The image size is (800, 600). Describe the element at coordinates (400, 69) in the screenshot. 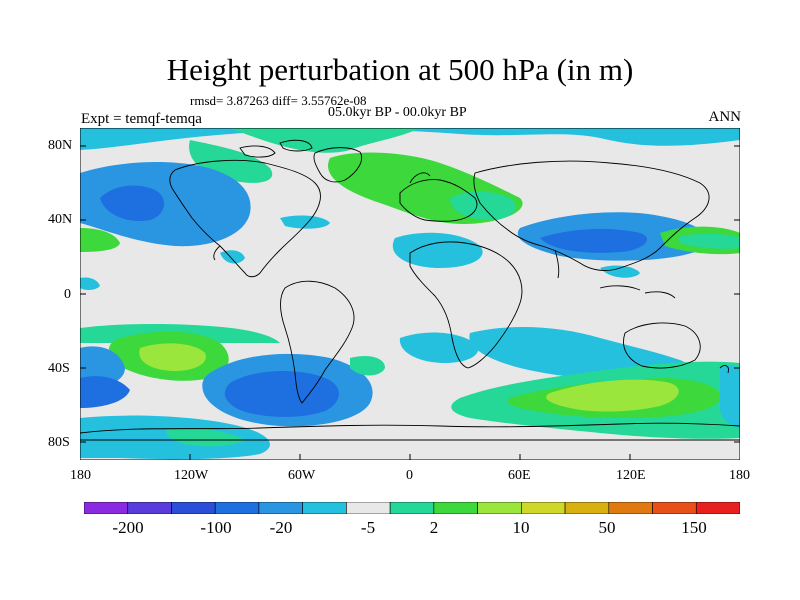

I see `map-title: Height perturbation at 500 hPa (in m)` at that location.